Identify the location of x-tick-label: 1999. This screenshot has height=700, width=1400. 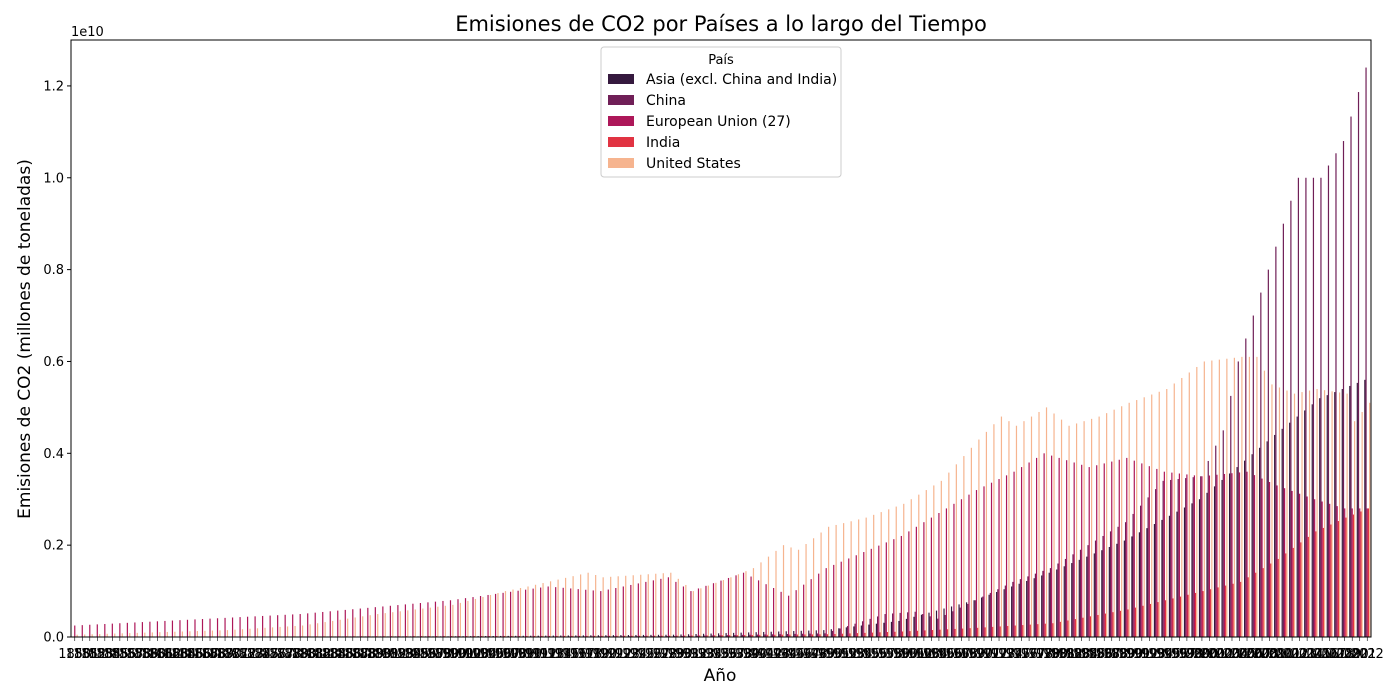
(1194, 654).